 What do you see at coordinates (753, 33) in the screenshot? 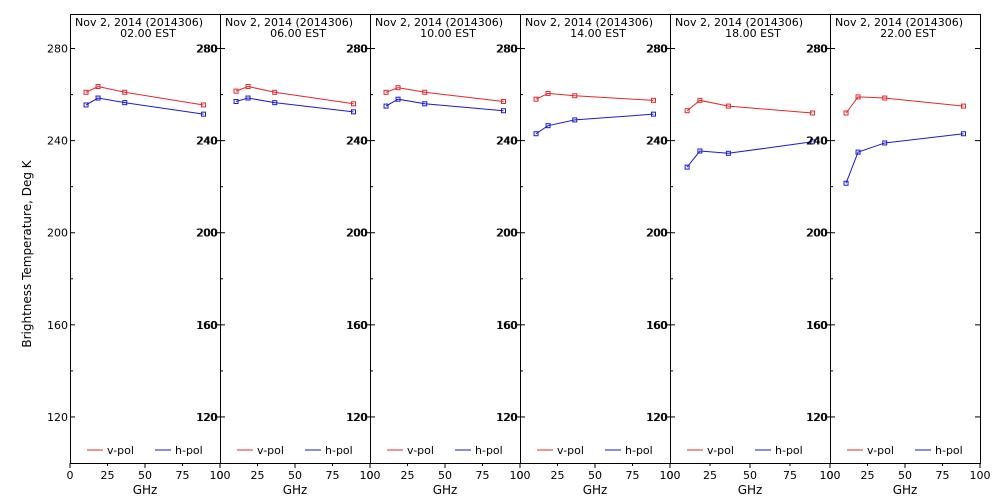
I see `panel-title-time: 18.00 EST` at bounding box center [753, 33].